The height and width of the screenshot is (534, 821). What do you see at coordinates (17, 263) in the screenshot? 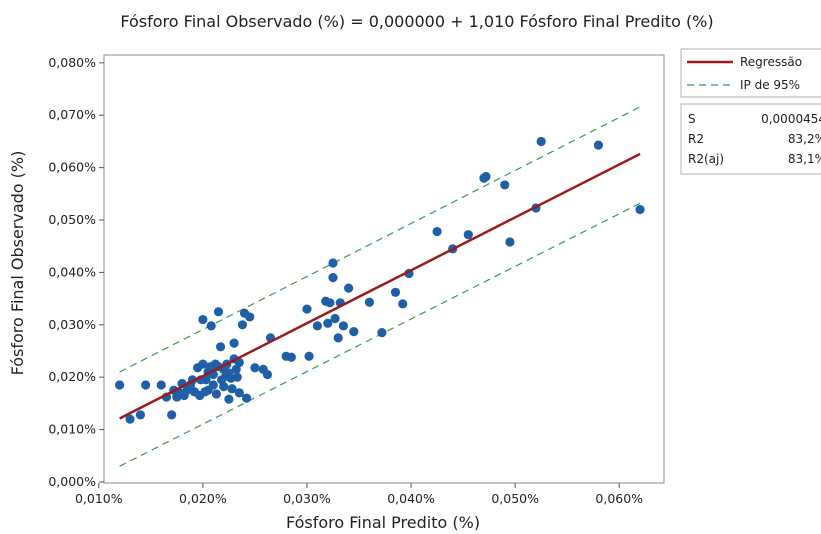
I see `y-axis-label: Fósforo Final Observado (%)` at bounding box center [17, 263].